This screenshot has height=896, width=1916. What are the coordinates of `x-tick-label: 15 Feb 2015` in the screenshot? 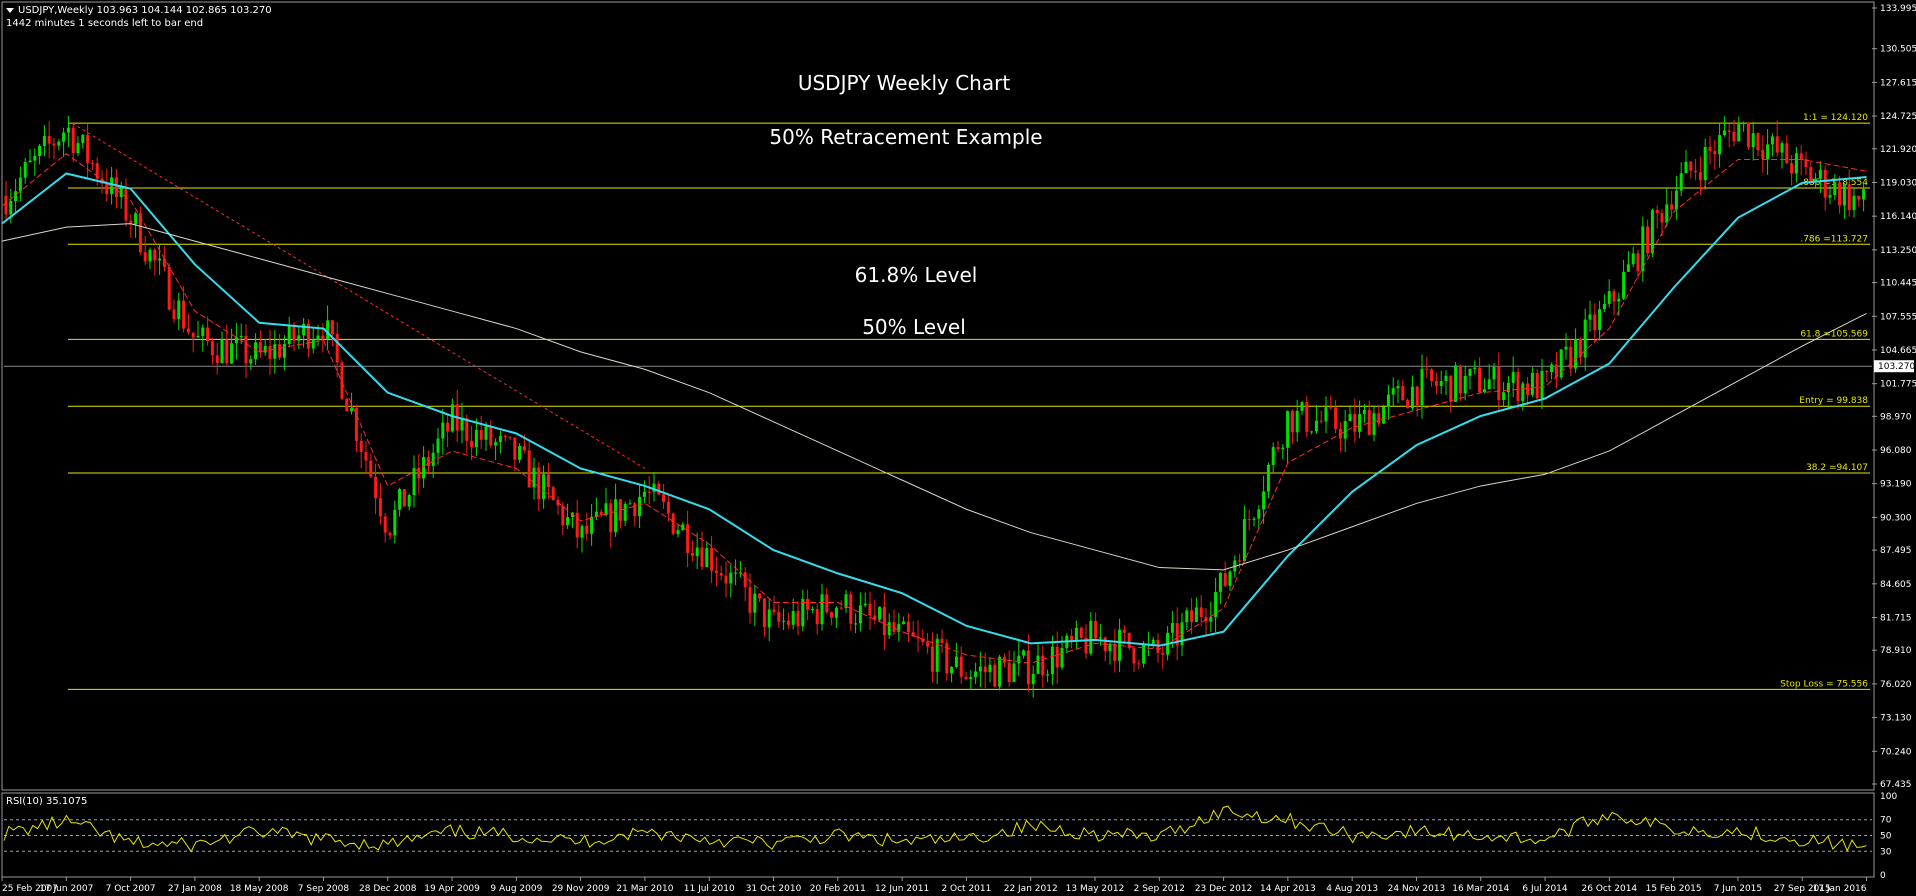 It's located at (1674, 889).